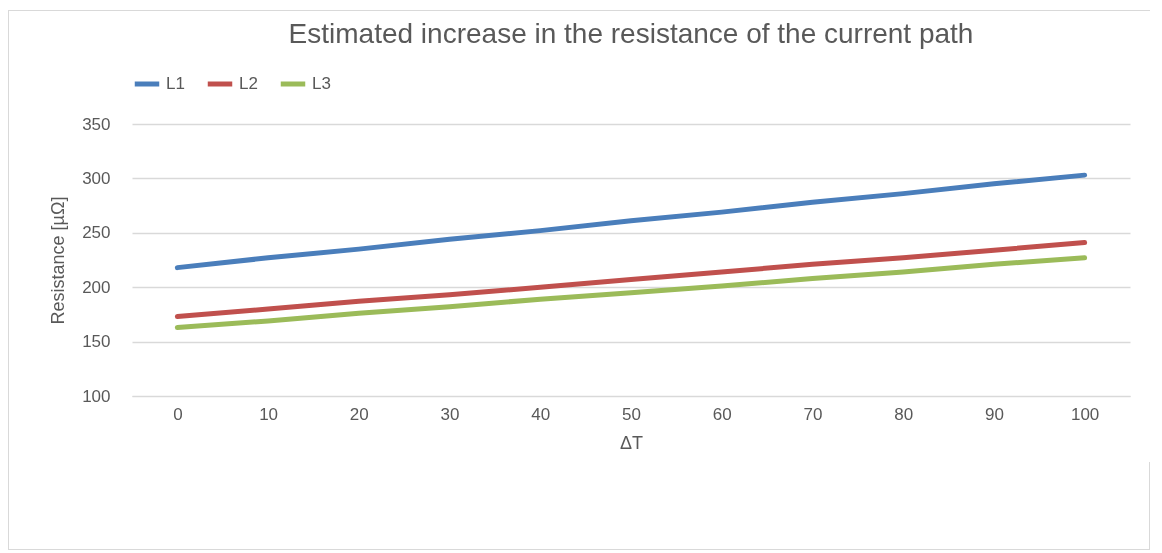  I want to click on x-tick-label: 40, so click(541, 414).